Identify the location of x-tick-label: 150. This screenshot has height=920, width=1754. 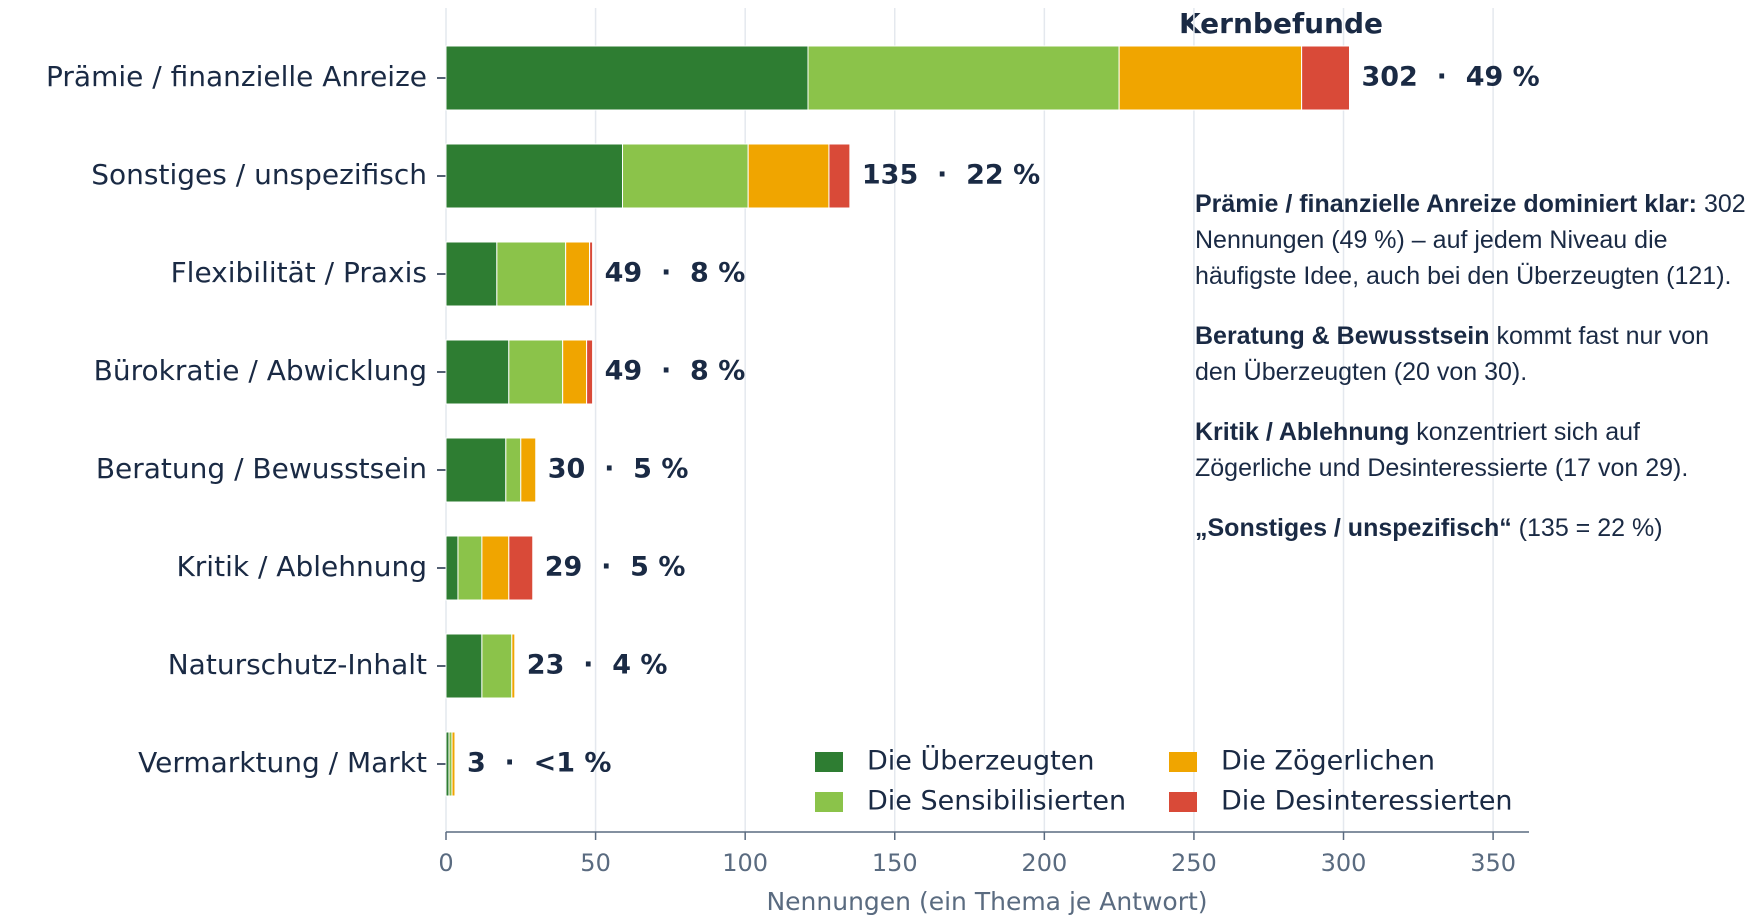
(895, 863).